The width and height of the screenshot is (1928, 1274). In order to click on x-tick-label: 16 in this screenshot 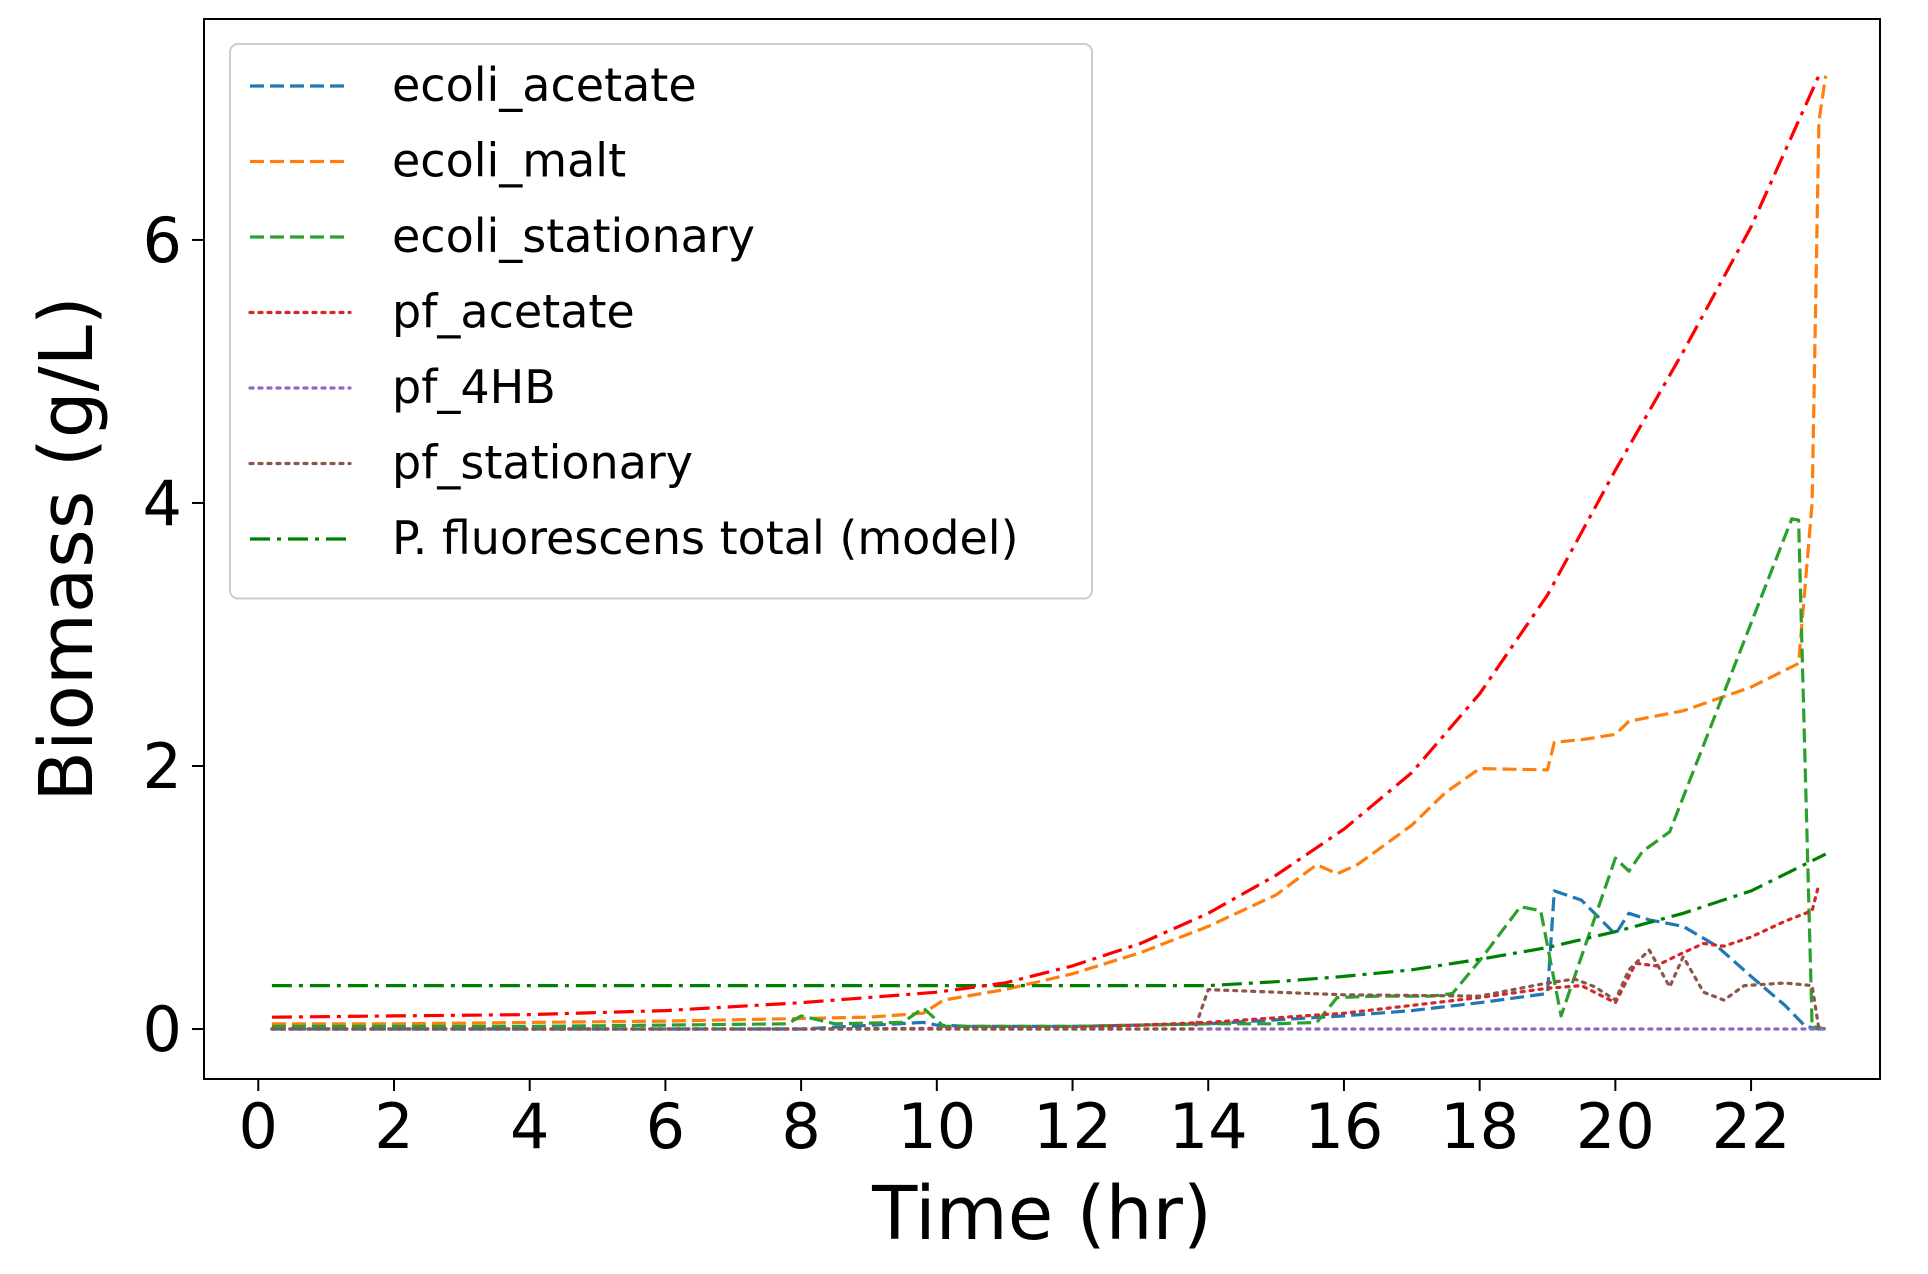, I will do `click(1343, 1126)`.